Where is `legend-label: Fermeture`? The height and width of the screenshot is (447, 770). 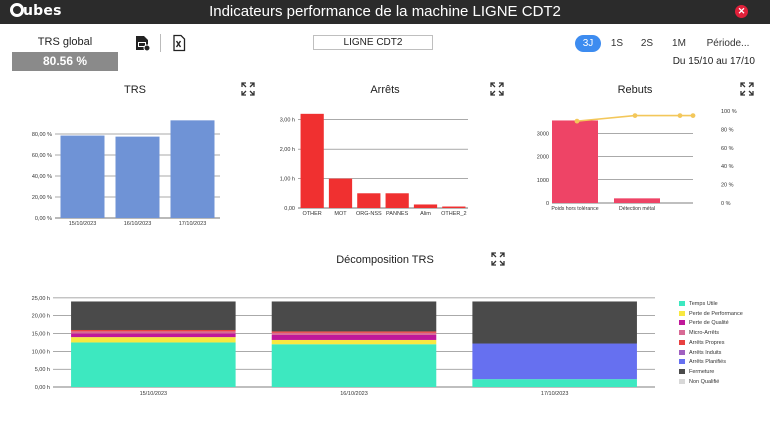 legend-label: Fermeture is located at coordinates (702, 371).